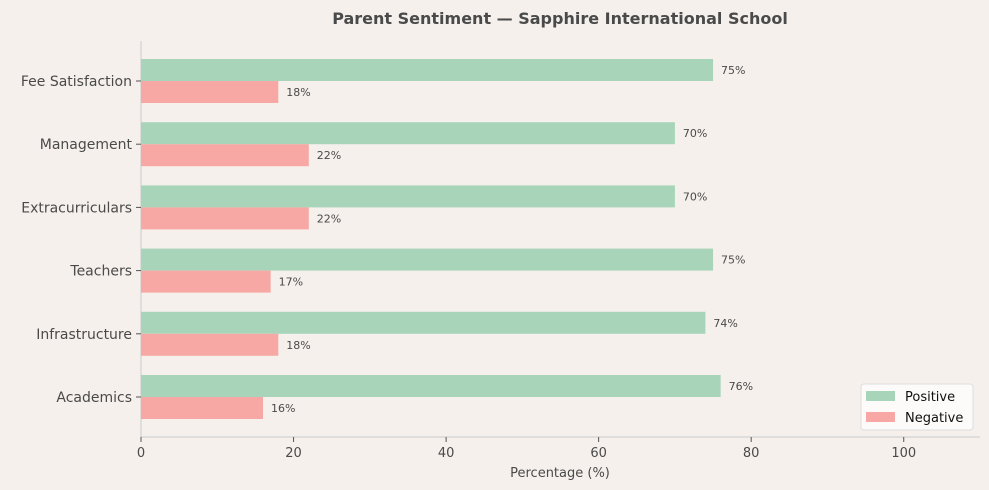 The width and height of the screenshot is (989, 490). What do you see at coordinates (560, 473) in the screenshot?
I see `x-axis-label: Percentage (%)` at bounding box center [560, 473].